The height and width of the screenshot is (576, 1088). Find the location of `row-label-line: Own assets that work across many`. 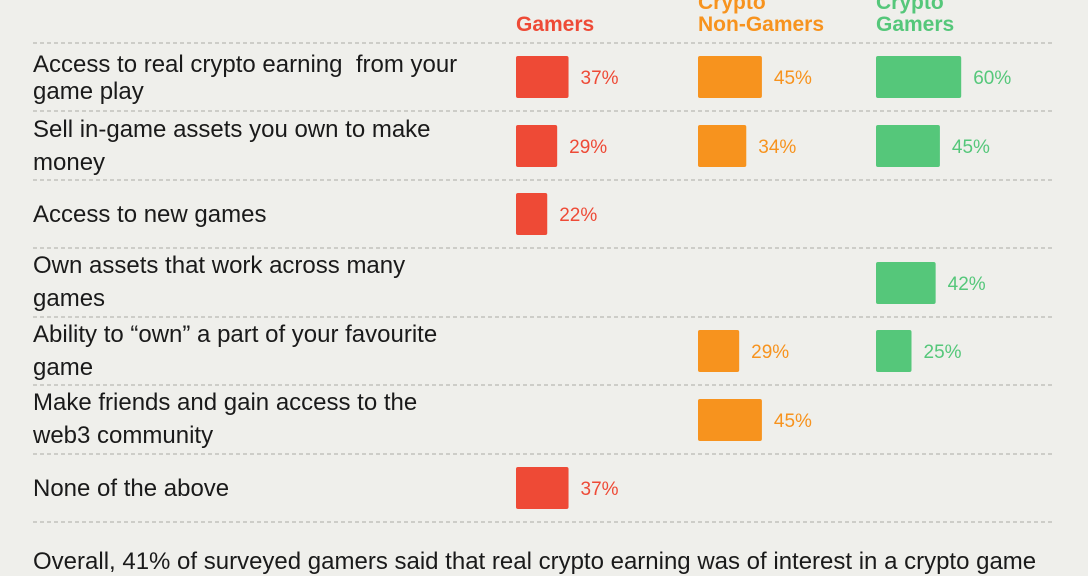

row-label-line: Own assets that work across many is located at coordinates (219, 265).